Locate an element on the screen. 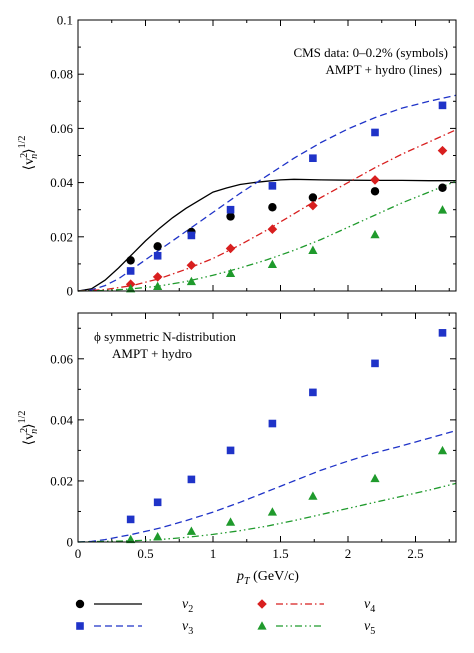  top-ylabel-sup: 2 is located at coordinates (24, 155).